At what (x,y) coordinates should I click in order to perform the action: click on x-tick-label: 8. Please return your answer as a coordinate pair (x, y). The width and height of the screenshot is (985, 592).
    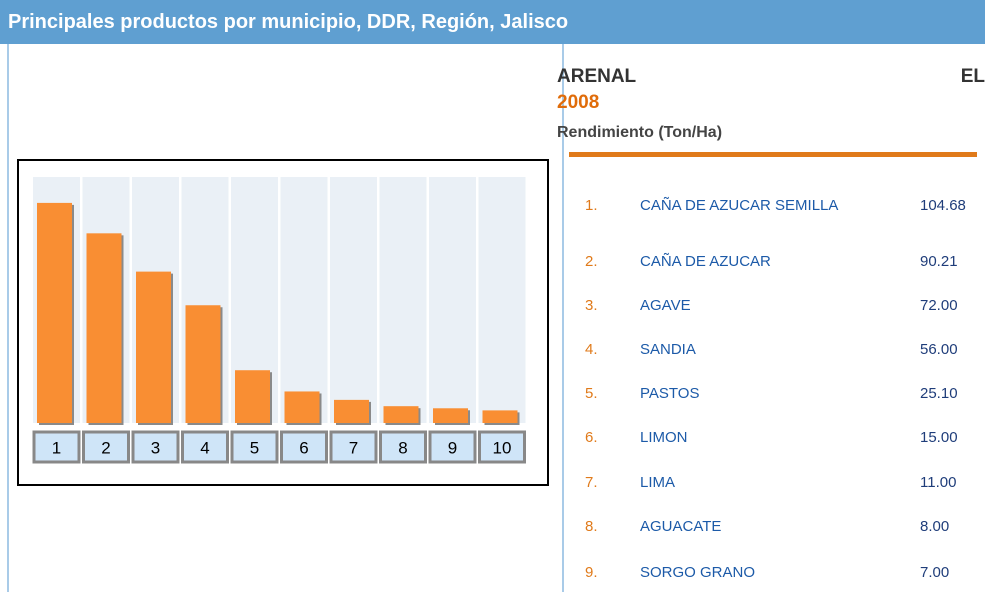
    Looking at the image, I should click on (402, 447).